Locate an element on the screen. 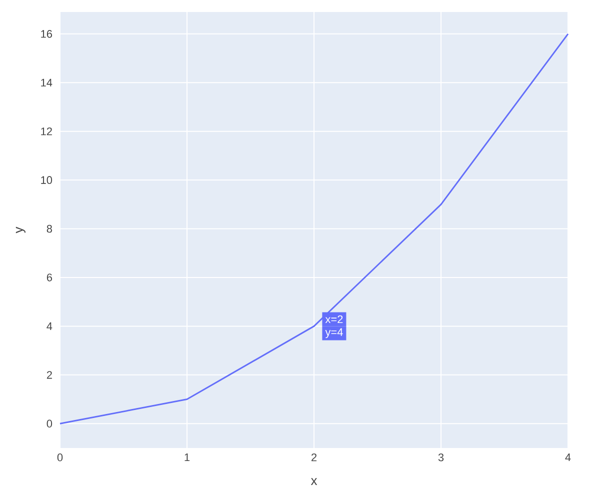 This screenshot has height=502, width=608. y-tick-label: 4 is located at coordinates (49, 326).